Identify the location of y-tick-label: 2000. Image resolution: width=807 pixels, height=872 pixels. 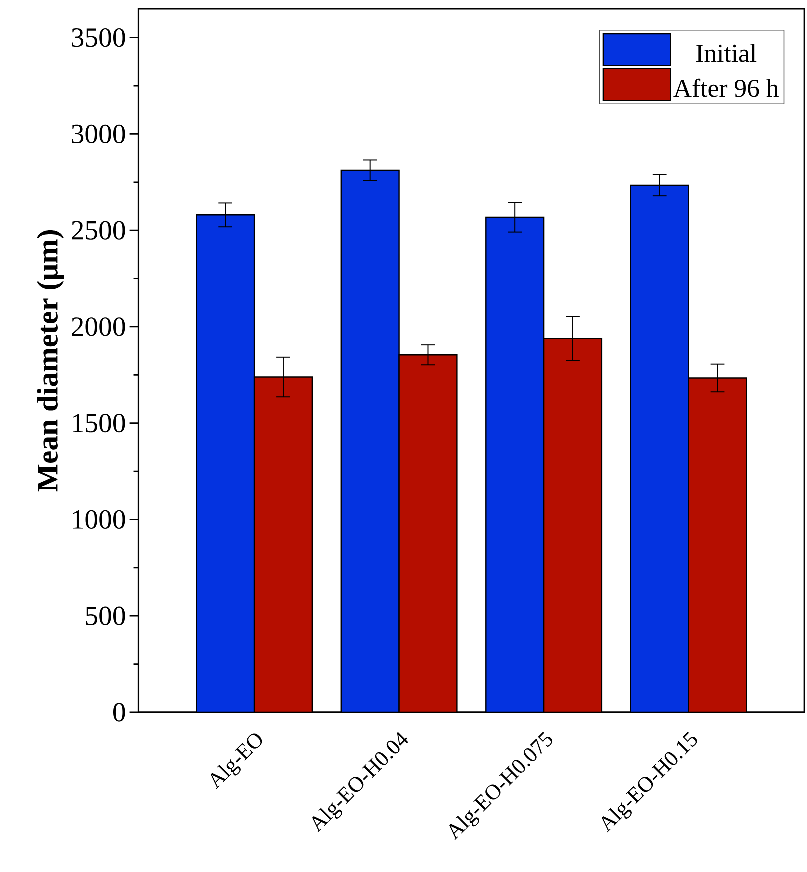
(99, 327).